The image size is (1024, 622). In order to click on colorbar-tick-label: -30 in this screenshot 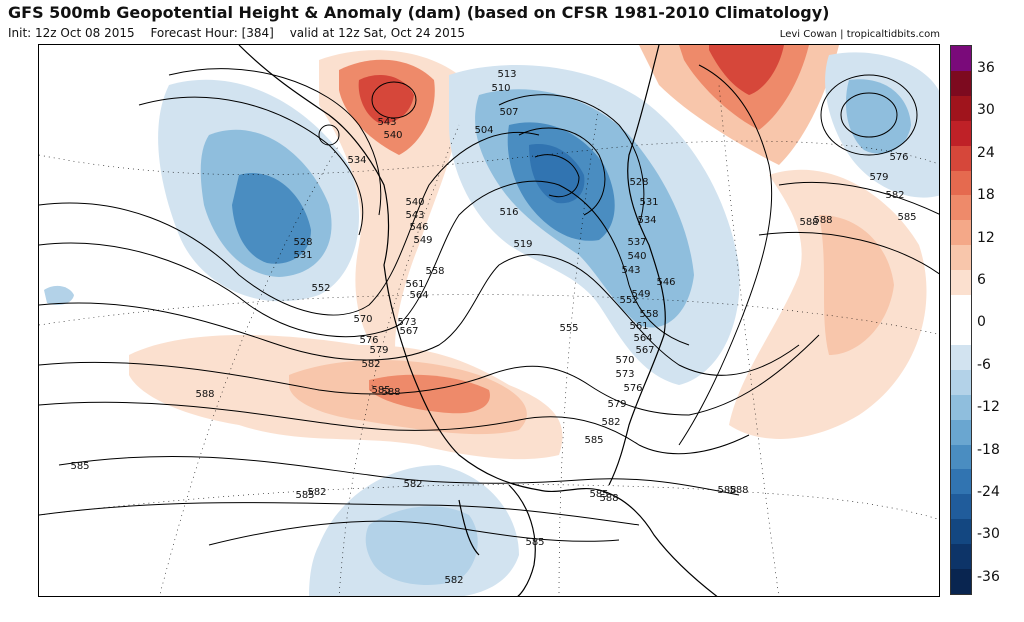, I will do `click(988, 534)`.